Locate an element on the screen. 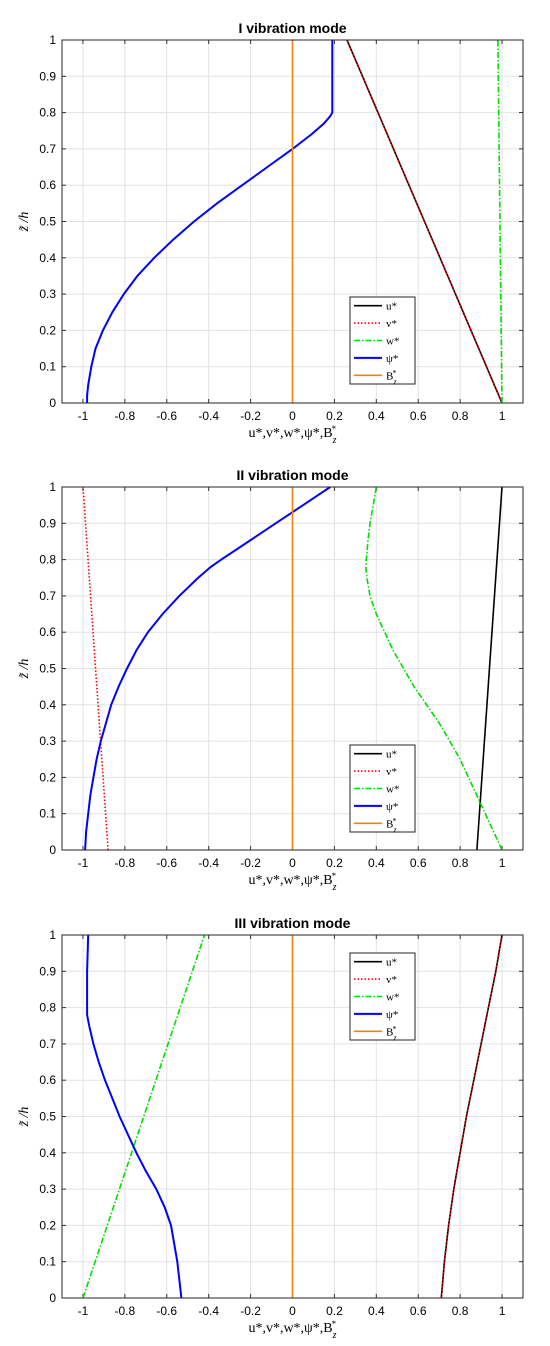 The height and width of the screenshot is (1346, 550). x-tick-label: 0.2 is located at coordinates (334, 1311).